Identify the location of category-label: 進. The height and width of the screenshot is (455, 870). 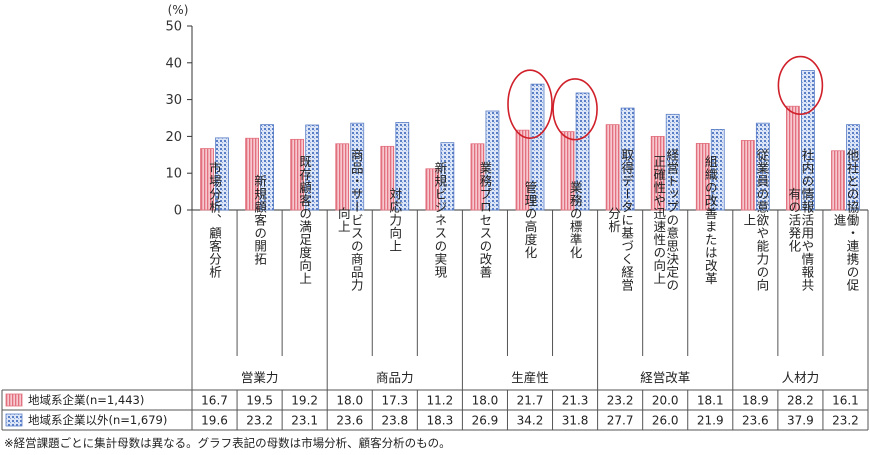
(838, 220).